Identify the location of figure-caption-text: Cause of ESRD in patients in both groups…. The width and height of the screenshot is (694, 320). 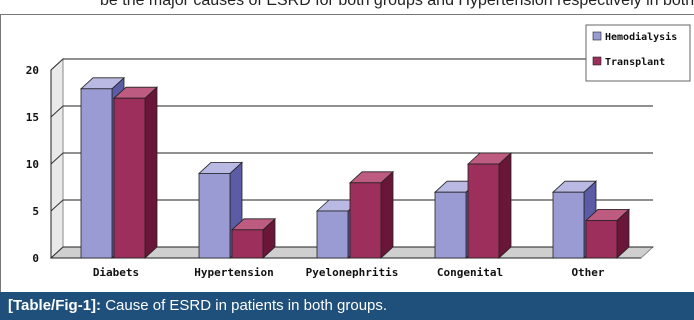
(246, 305).